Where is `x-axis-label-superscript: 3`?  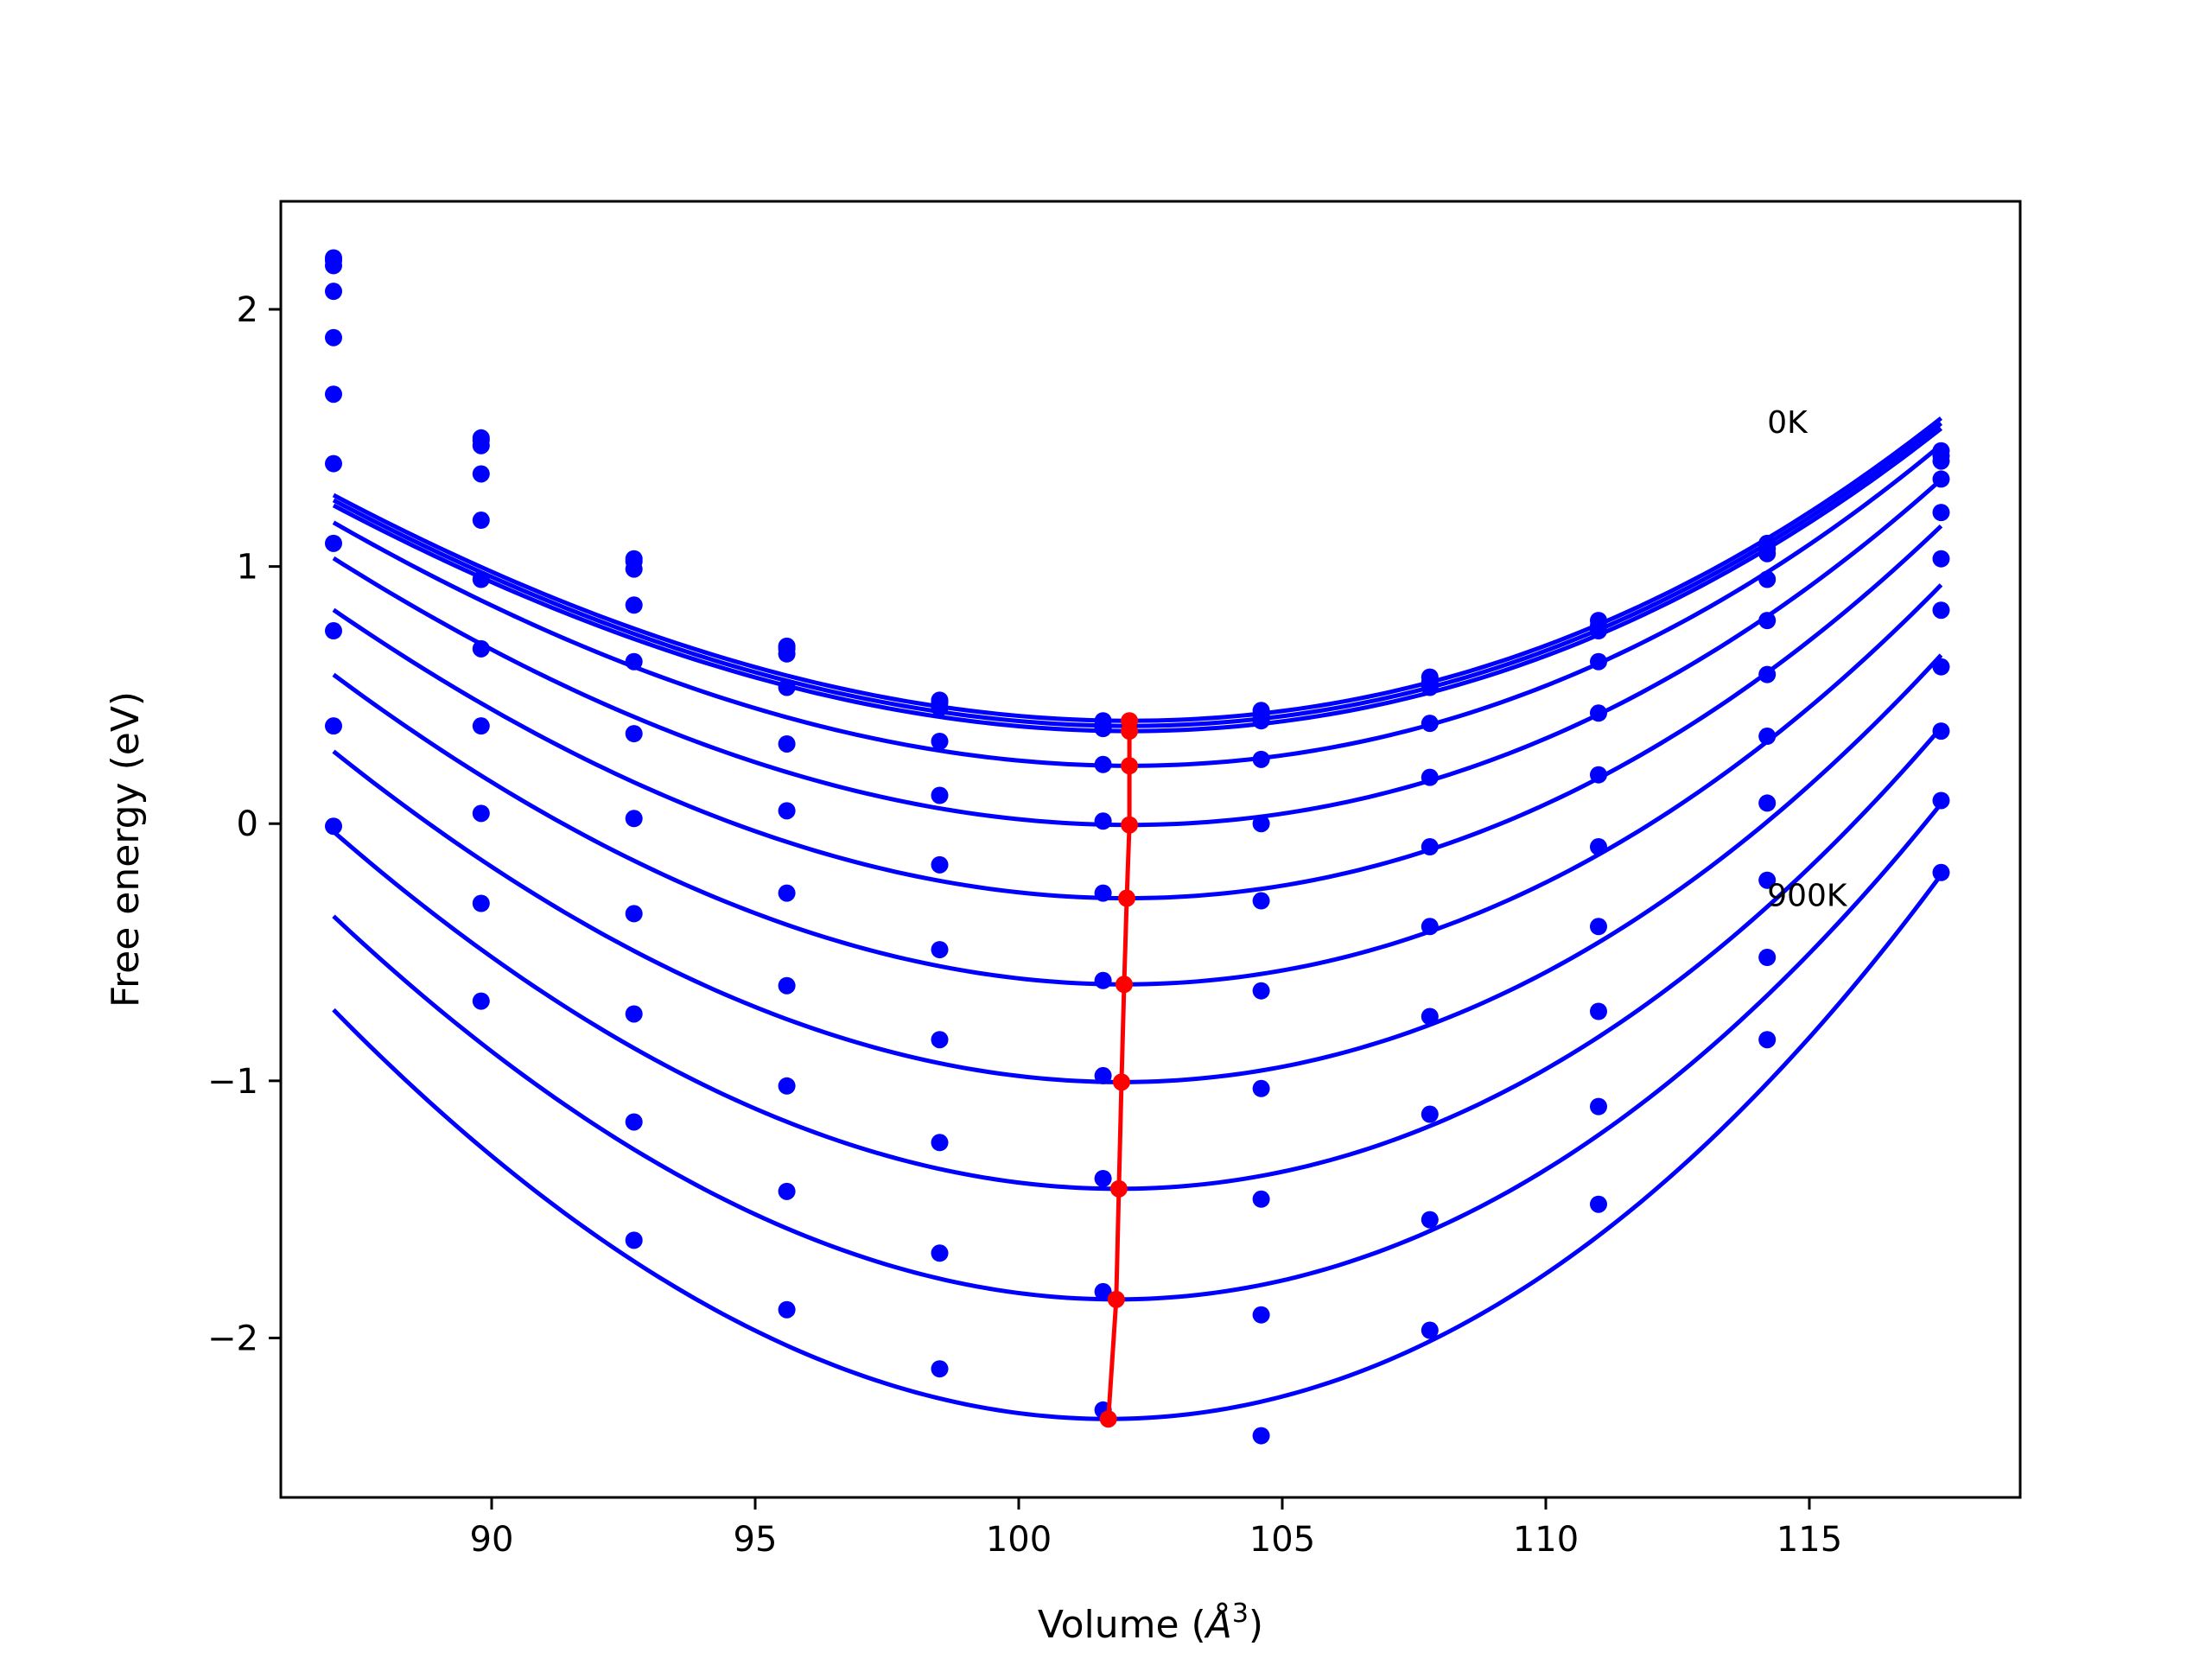 x-axis-label-superscript: 3 is located at coordinates (1240, 1614).